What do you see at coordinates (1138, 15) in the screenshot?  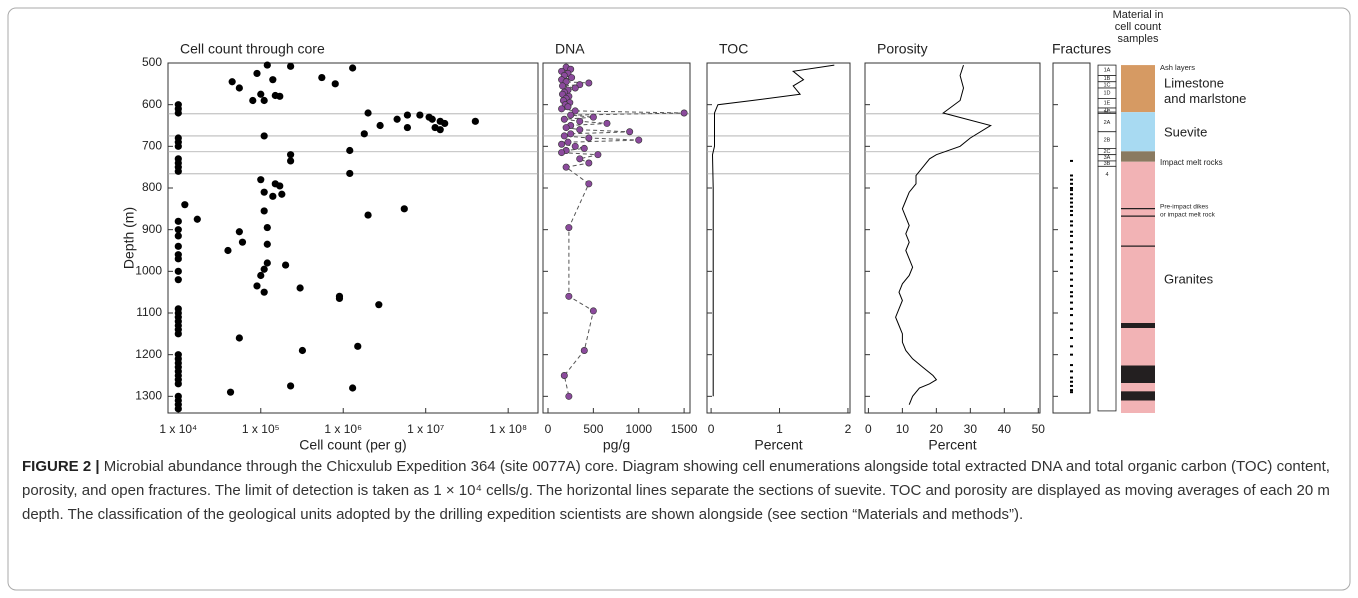 I see `column-header: Material in` at bounding box center [1138, 15].